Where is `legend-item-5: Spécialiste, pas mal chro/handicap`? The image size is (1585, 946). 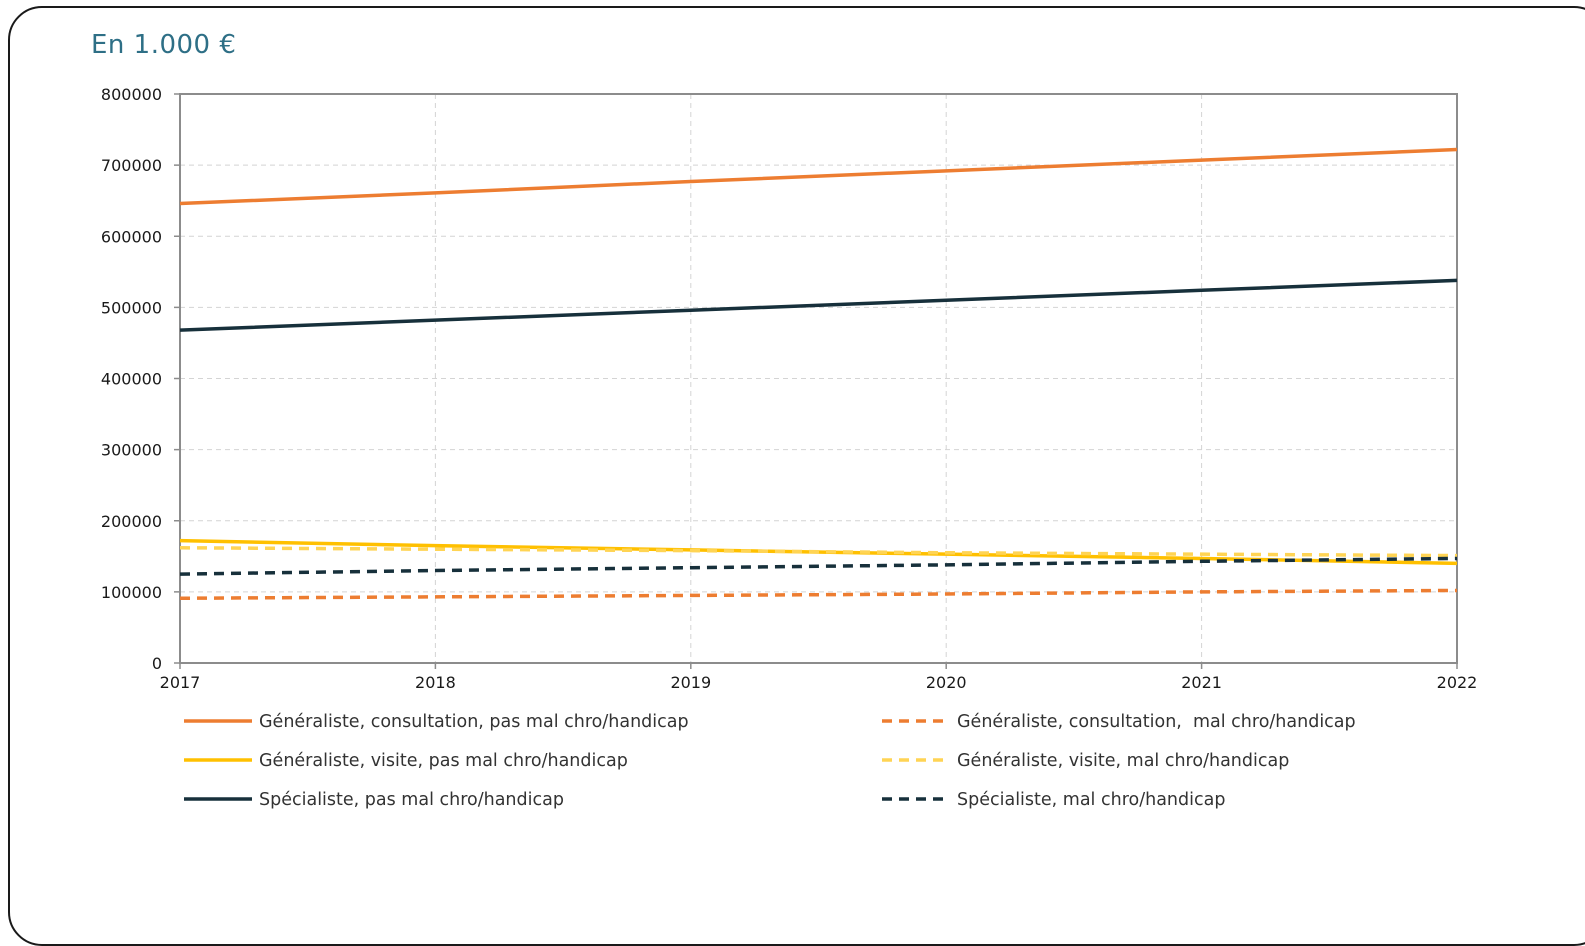
legend-item-5: Spécialiste, pas mal chro/handicap is located at coordinates (374, 800).